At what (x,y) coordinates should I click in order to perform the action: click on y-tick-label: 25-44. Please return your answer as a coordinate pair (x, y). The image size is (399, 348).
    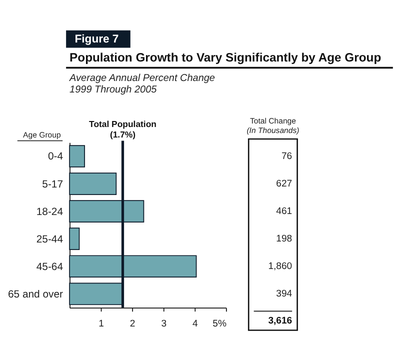
    Looking at the image, I should click on (50, 240).